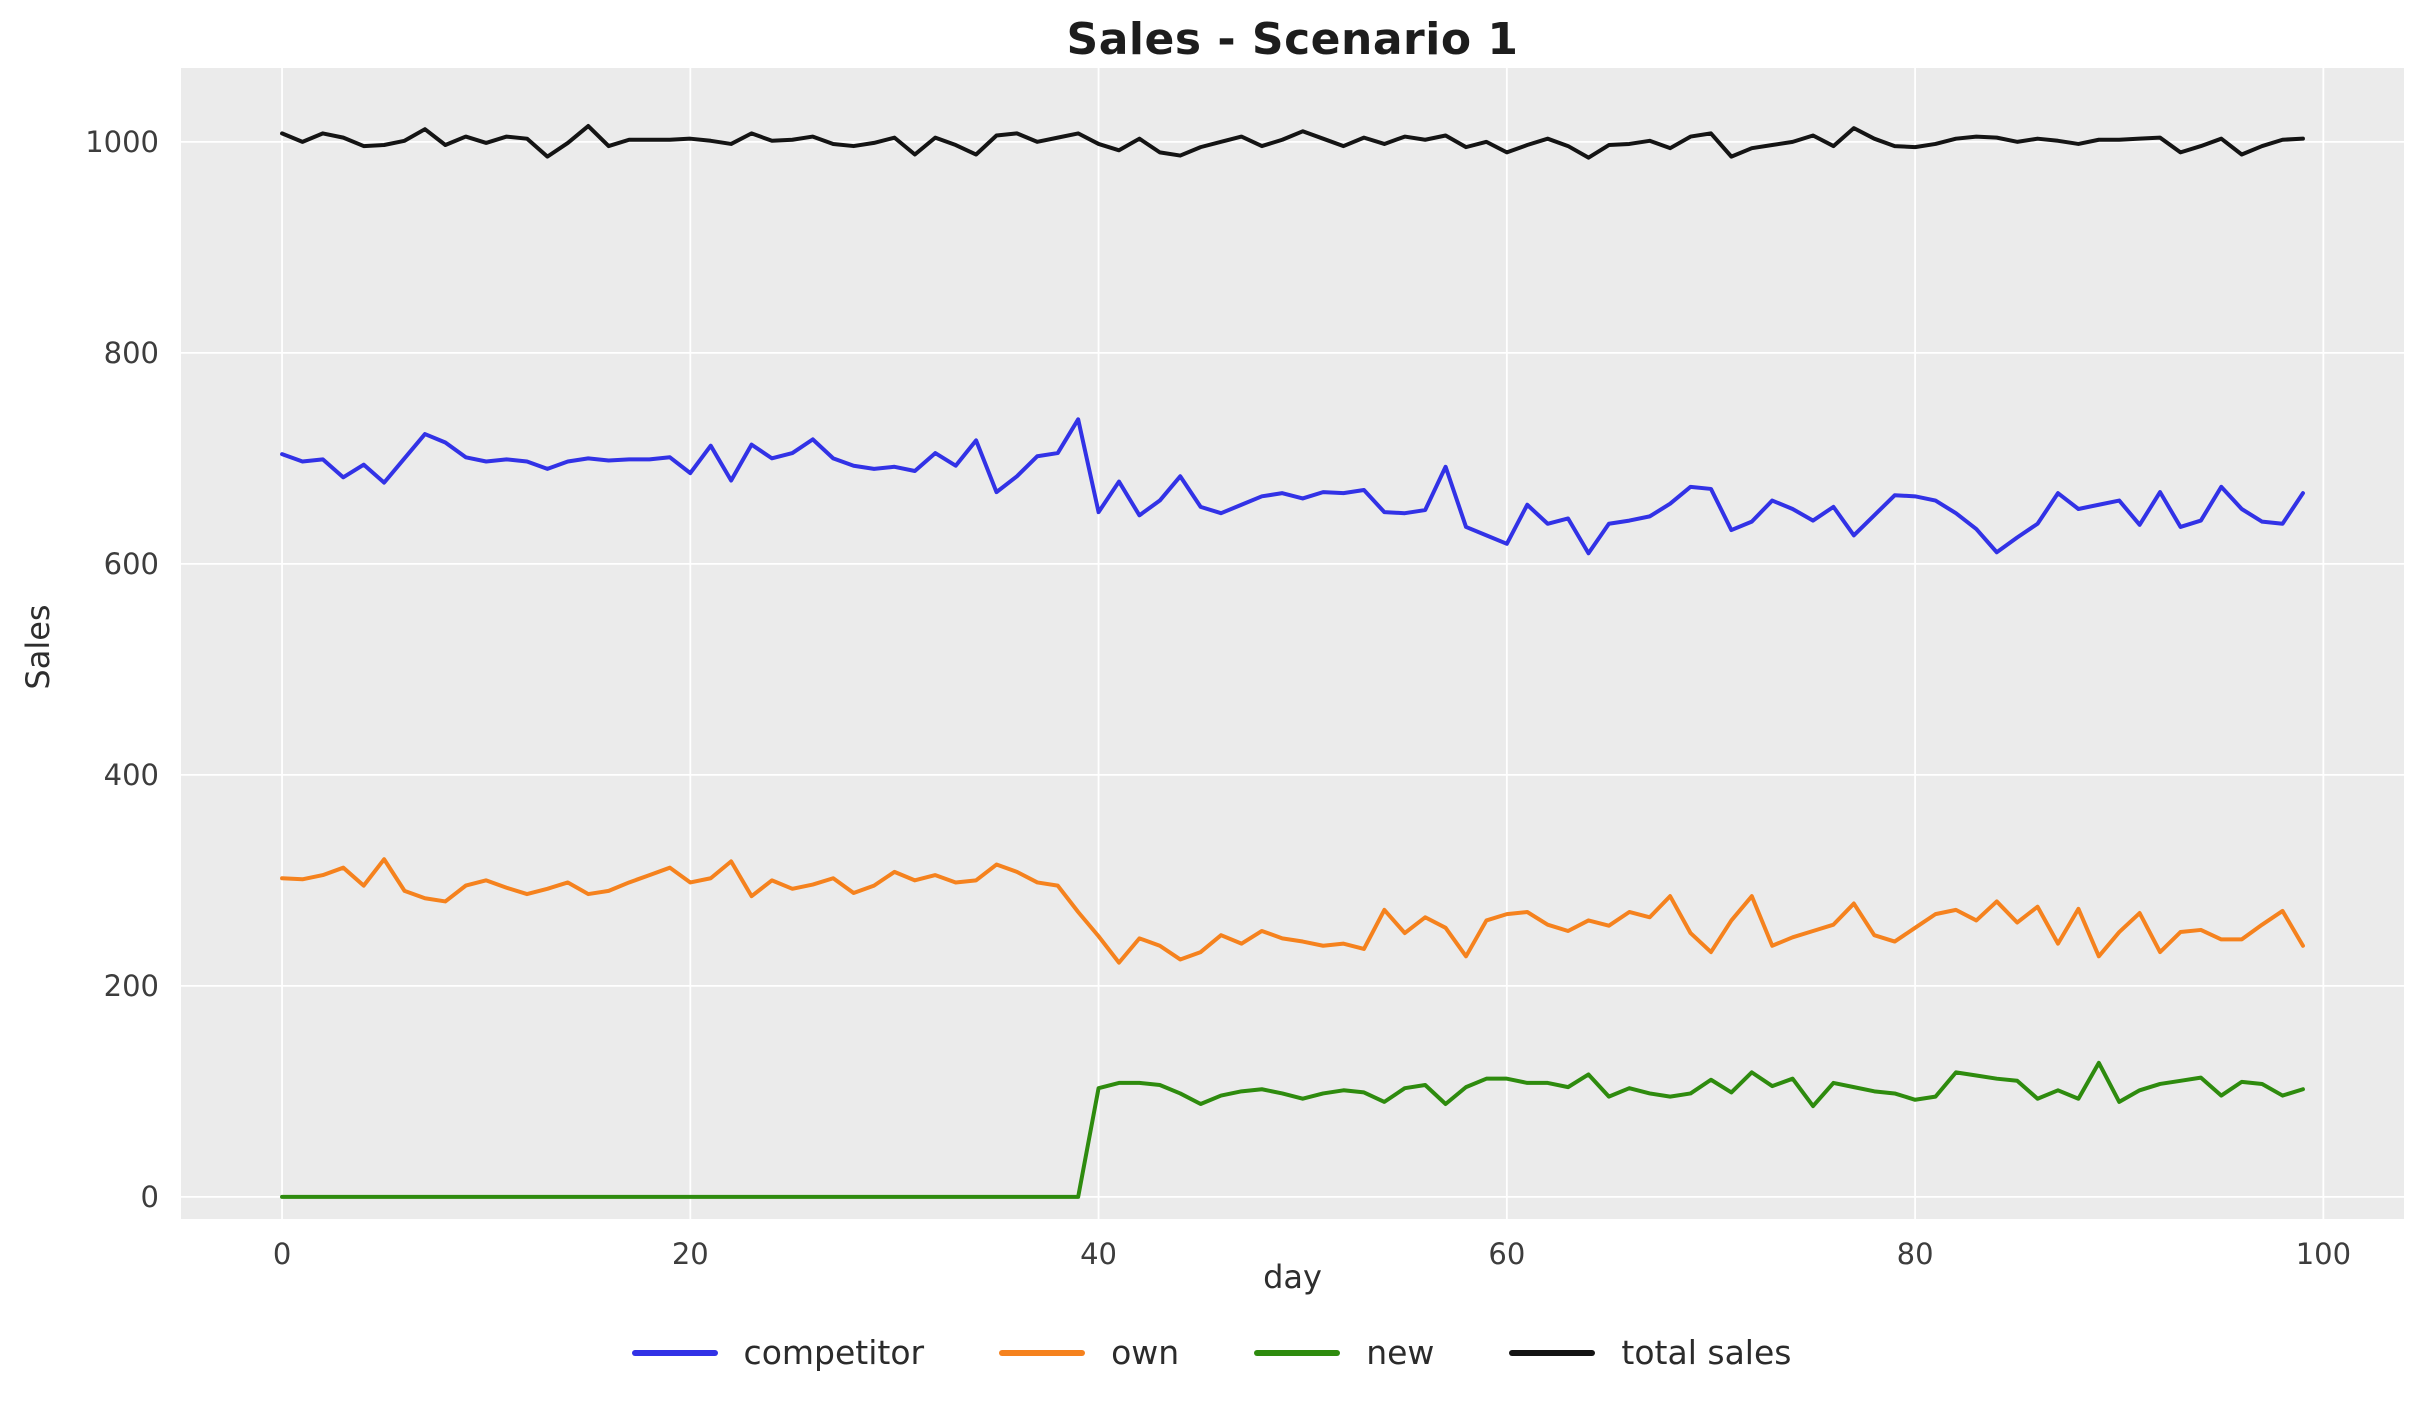 Image resolution: width=2423 pixels, height=1423 pixels. What do you see at coordinates (131, 353) in the screenshot?
I see `y-tick-label: 800` at bounding box center [131, 353].